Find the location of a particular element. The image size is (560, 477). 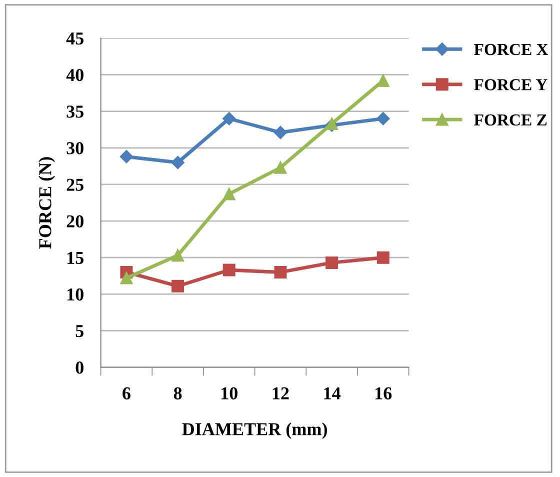

x-axis-title: DIAMETER (mm) is located at coordinates (254, 430).